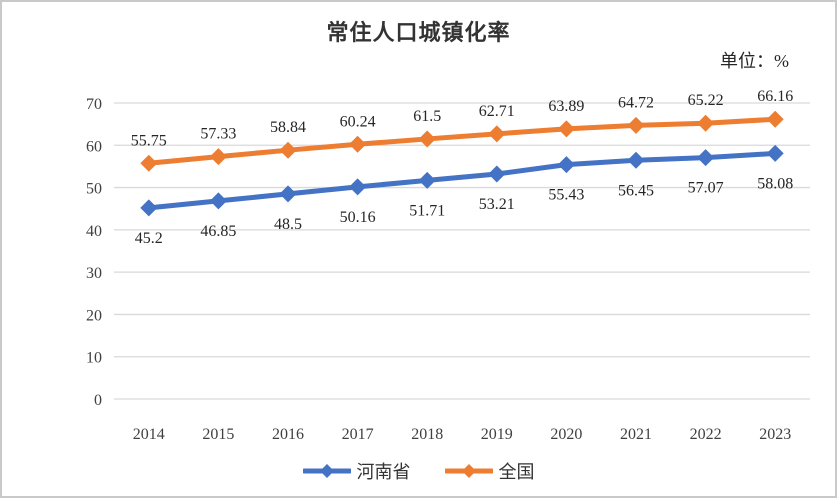  Describe the element at coordinates (358, 121) in the screenshot. I see `data-label: 60.24` at that location.